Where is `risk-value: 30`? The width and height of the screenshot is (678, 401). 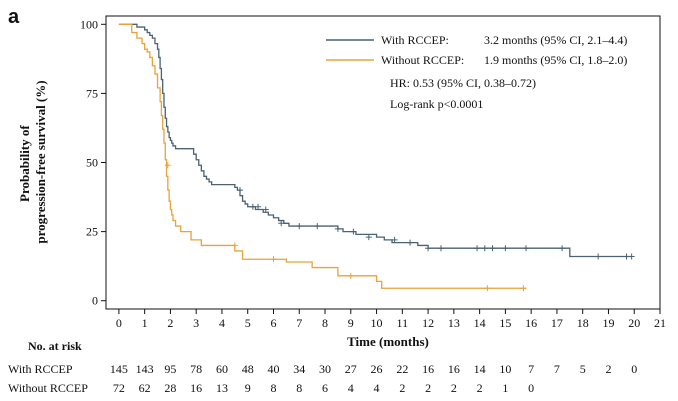
risk-value: 30 is located at coordinates (325, 369).